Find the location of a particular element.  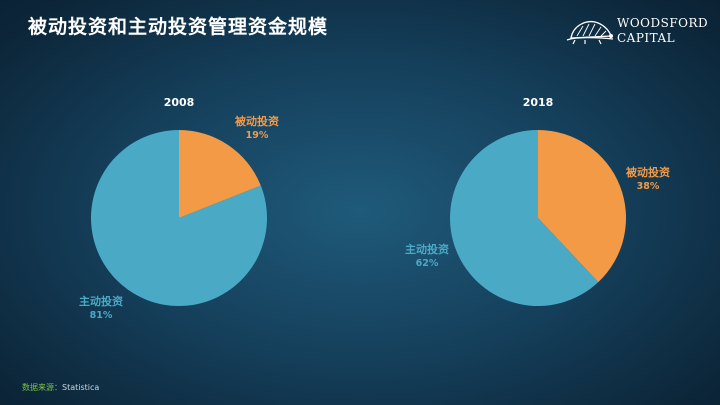

slice-value-2008-0: 19% is located at coordinates (257, 135).